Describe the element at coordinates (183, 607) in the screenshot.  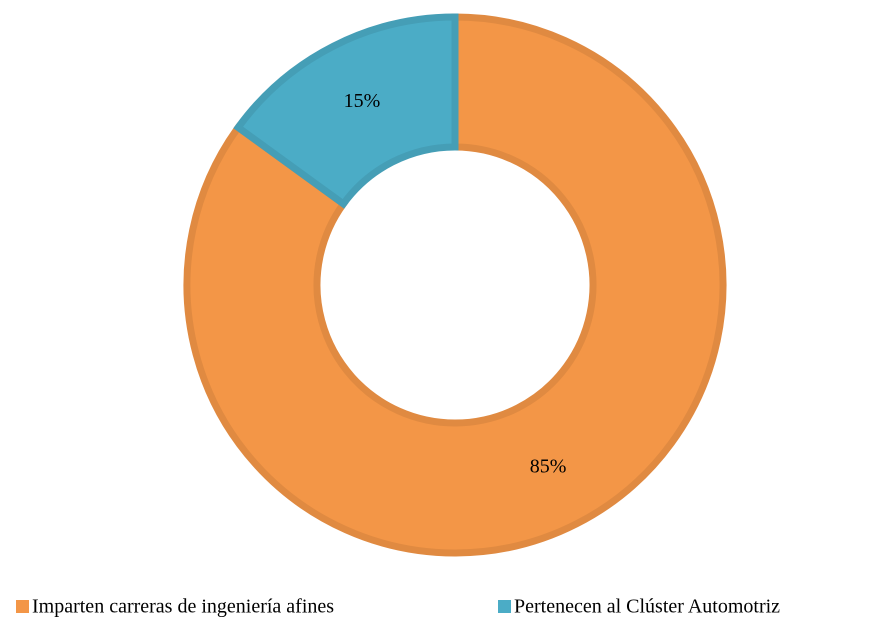
I see `legend-label: Imparten carreras de ingeniería afines` at that location.